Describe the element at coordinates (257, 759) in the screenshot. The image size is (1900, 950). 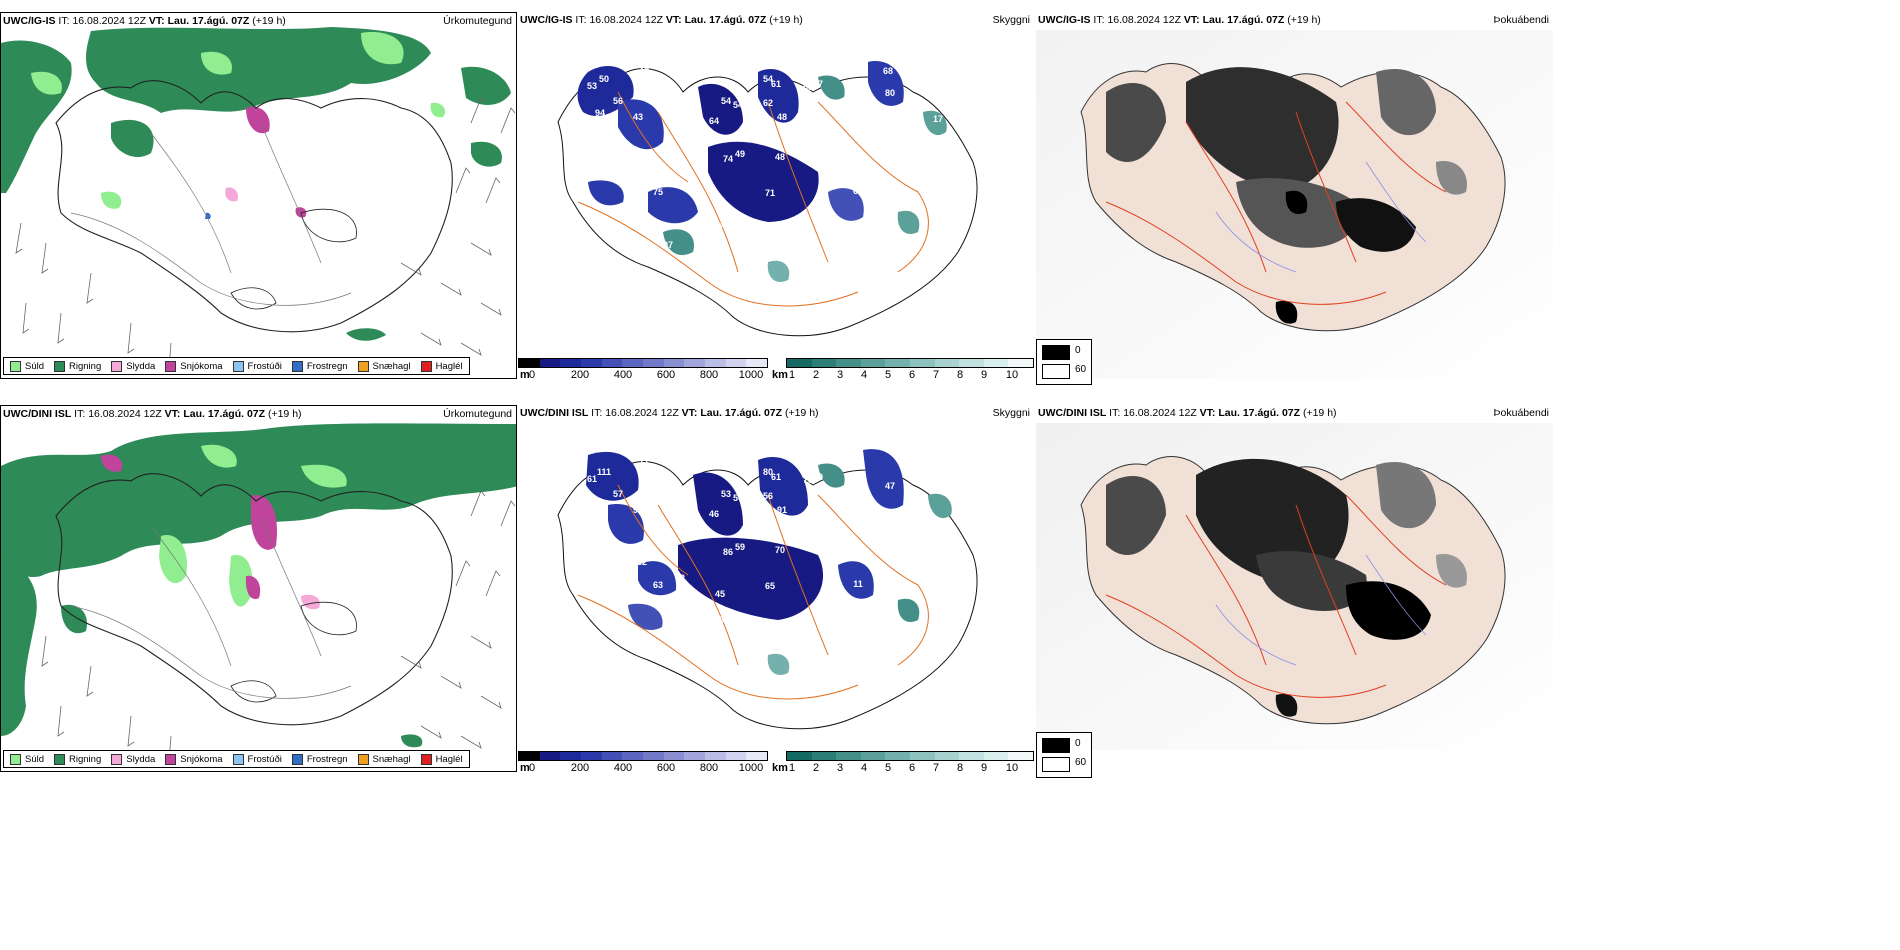
I see `legend-item: Frostúði` at that location.